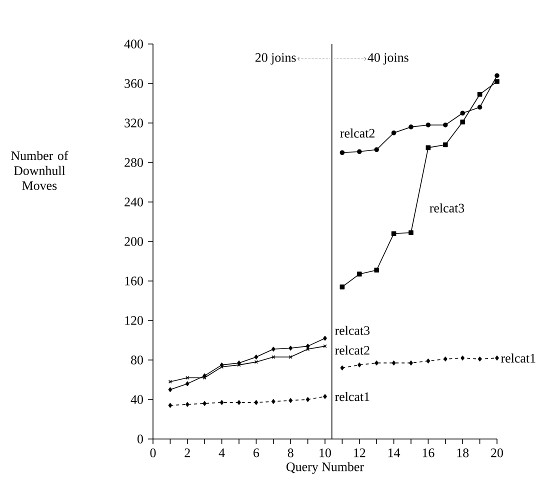 This screenshot has width=554, height=498. Describe the element at coordinates (133, 162) in the screenshot. I see `y-tick-label: 280` at that location.